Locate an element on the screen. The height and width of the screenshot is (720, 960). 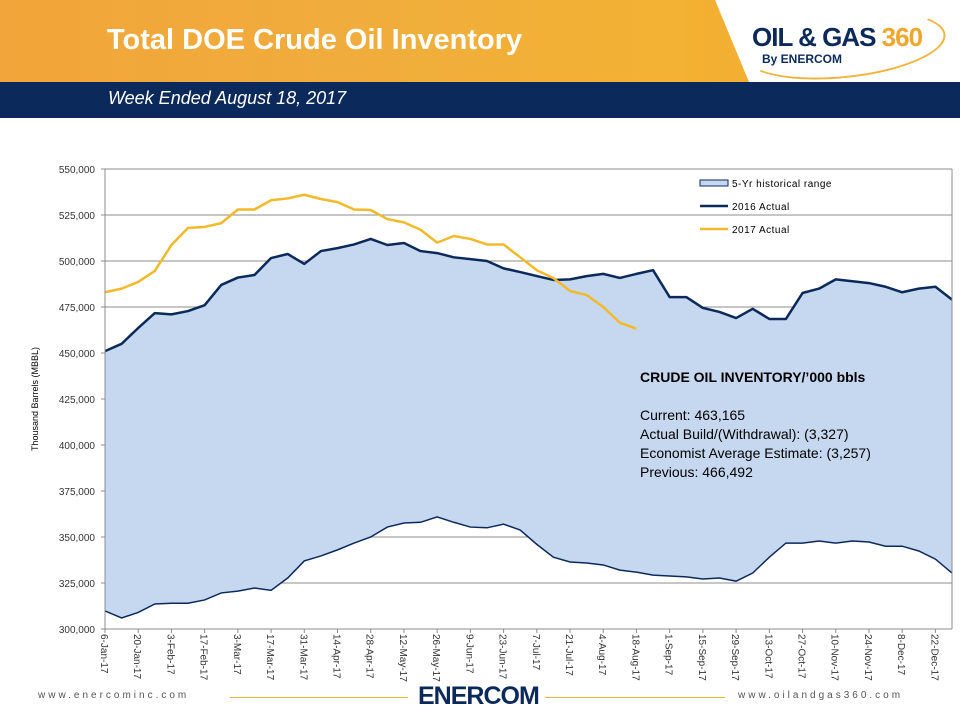
y-tick-label: 325,000 is located at coordinates (77, 584).